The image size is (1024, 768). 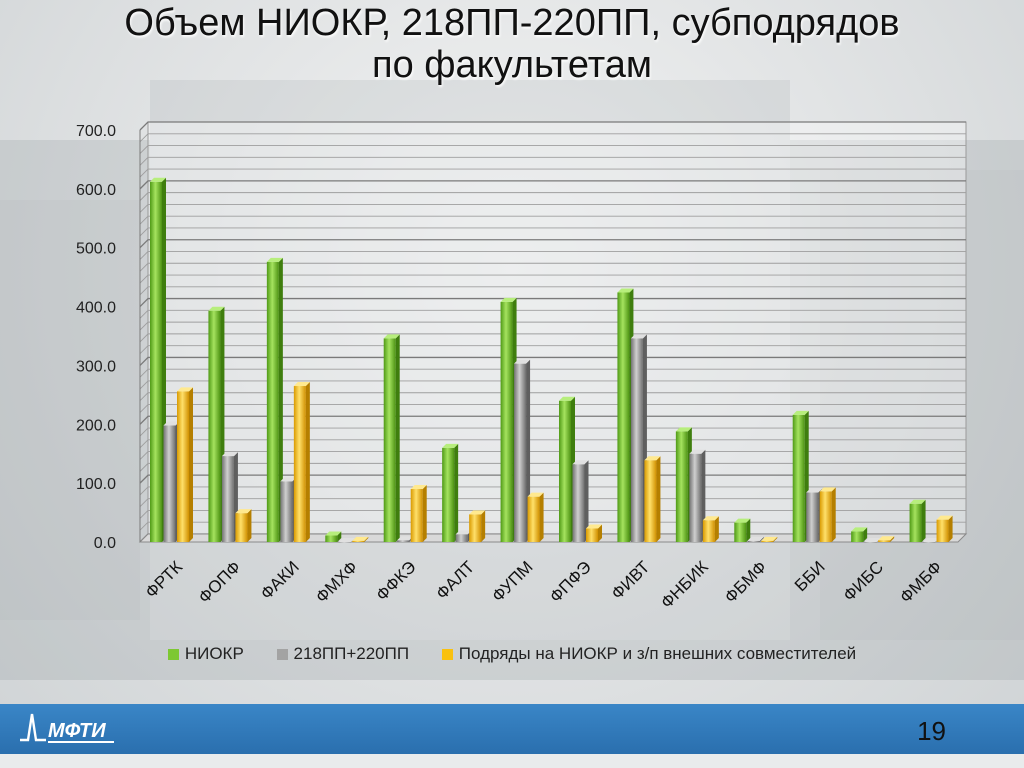 What do you see at coordinates (96, 249) in the screenshot?
I see `y-tick-label: 500.0` at bounding box center [96, 249].